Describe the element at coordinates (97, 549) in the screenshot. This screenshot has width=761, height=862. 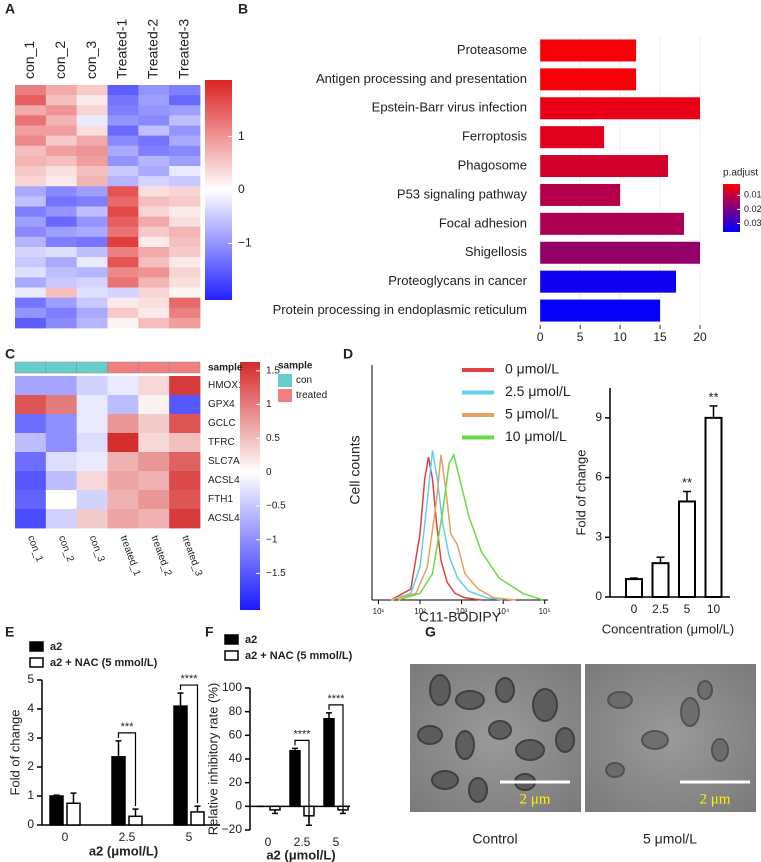
I see `column-label: con_3` at that location.